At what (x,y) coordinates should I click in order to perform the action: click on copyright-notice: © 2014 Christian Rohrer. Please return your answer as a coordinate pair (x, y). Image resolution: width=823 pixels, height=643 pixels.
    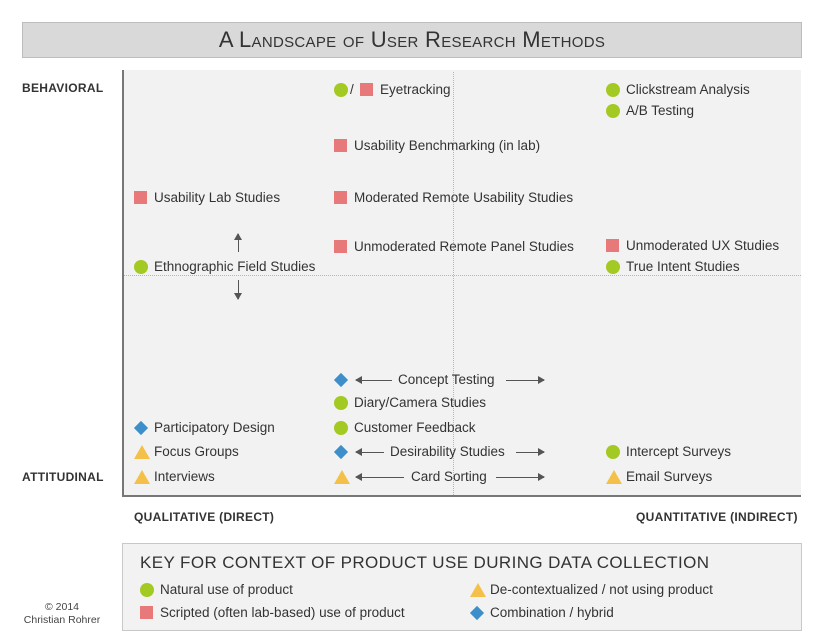
    Looking at the image, I should click on (62, 614).